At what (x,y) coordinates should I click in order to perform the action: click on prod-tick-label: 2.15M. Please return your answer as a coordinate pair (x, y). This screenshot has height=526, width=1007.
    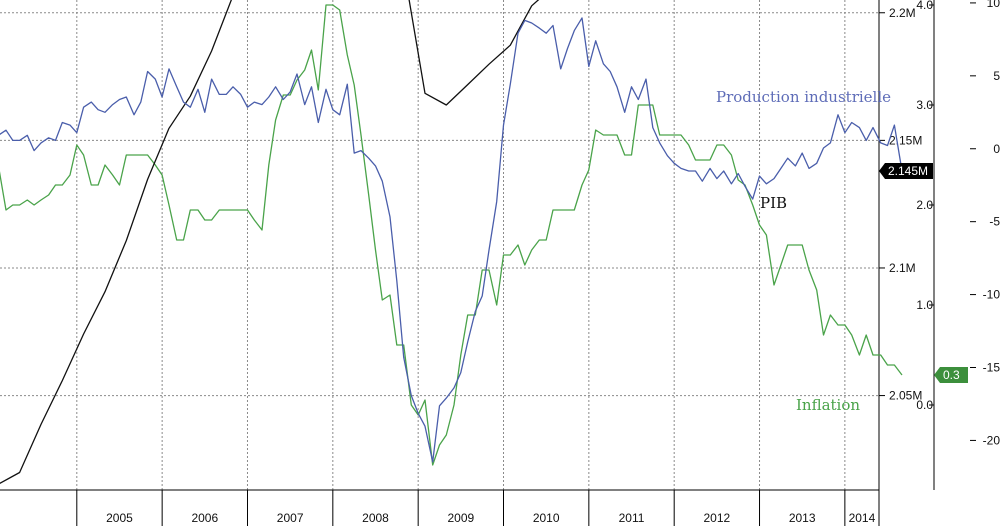
    Looking at the image, I should click on (905, 140).